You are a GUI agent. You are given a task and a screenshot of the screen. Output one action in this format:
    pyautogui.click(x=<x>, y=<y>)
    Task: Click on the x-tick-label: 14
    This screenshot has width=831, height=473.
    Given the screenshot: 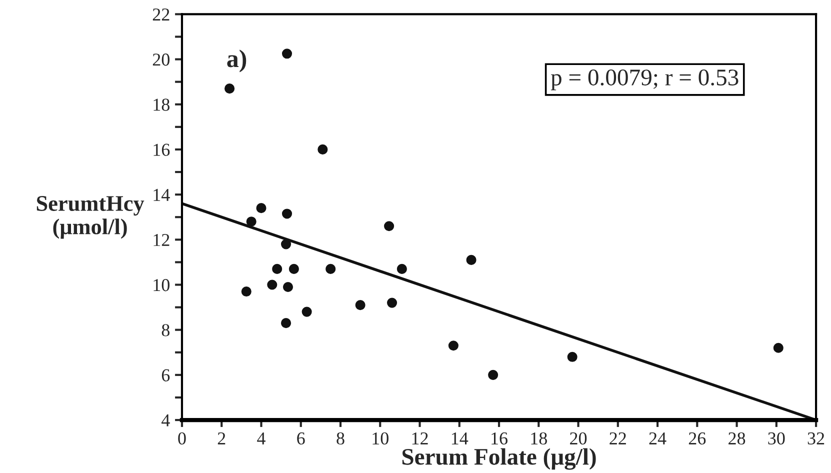 What is the action you would take?
    pyautogui.click(x=460, y=438)
    